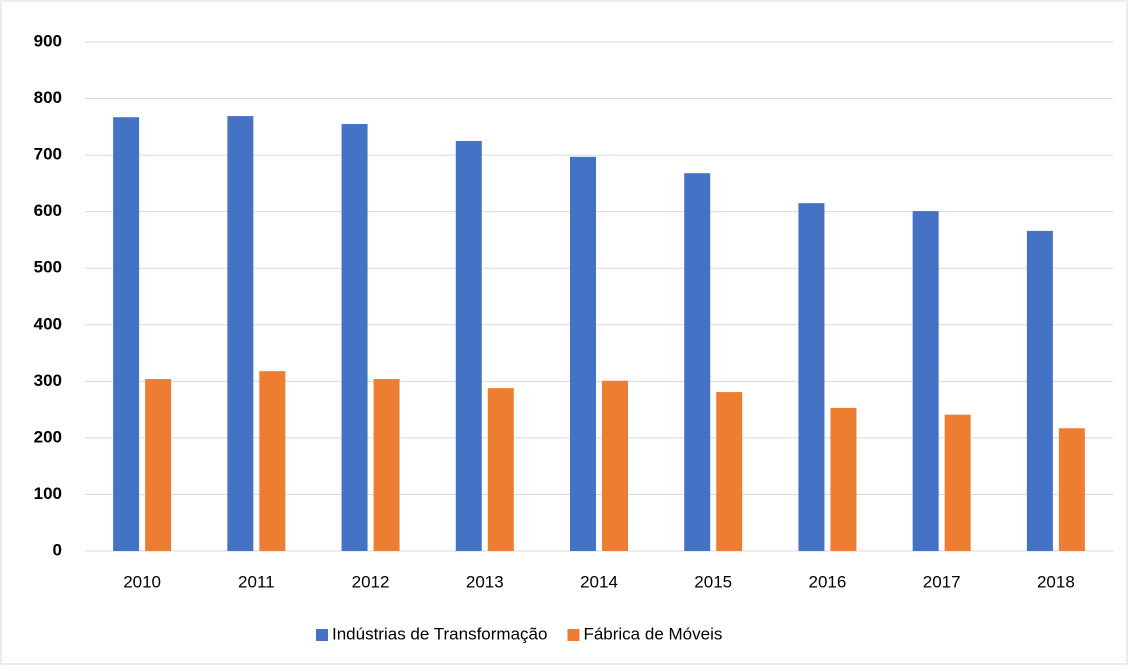 This screenshot has height=671, width=1129. I want to click on x-tick-label: 2013, so click(485, 581).